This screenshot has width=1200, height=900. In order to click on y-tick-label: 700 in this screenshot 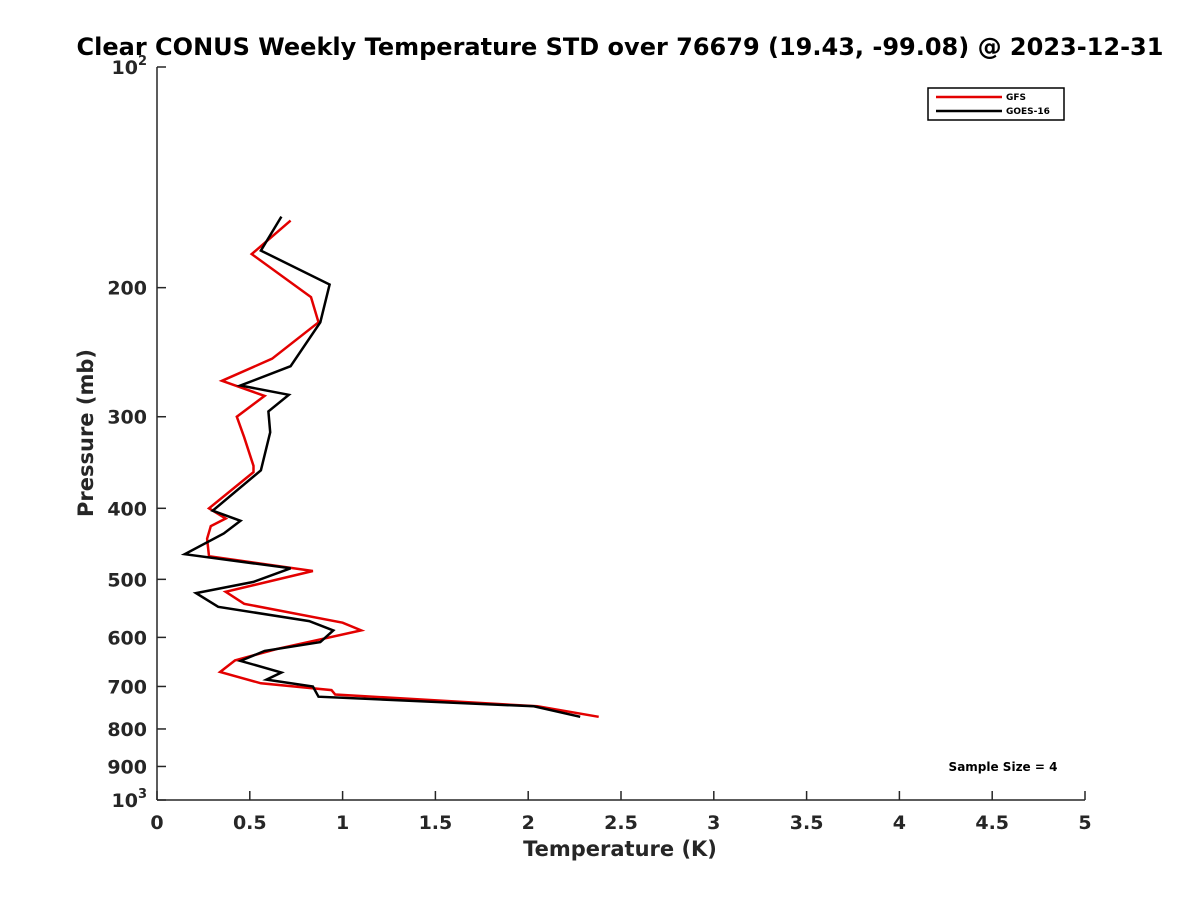, I will do `click(127, 687)`.